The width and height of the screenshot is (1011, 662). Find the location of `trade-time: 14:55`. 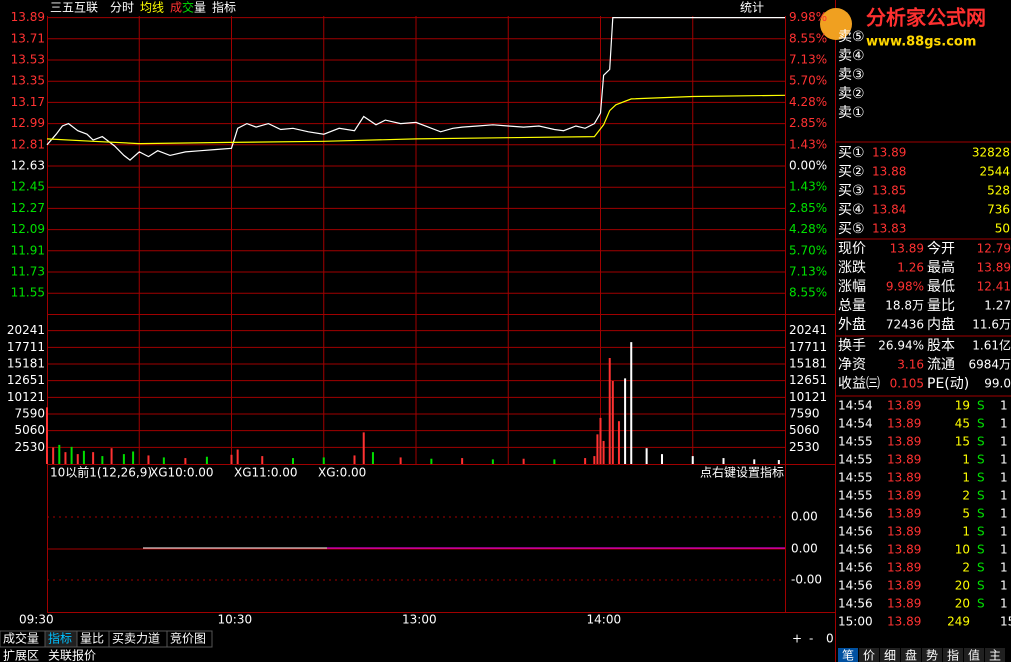

trade-time: 14:55 is located at coordinates (855, 460).